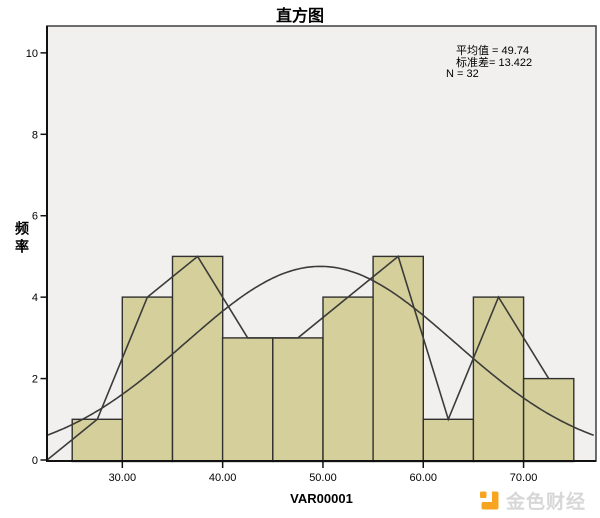 This screenshot has width=600, height=518. Describe the element at coordinates (323, 478) in the screenshot. I see `x-tick-label: 50.00` at that location.